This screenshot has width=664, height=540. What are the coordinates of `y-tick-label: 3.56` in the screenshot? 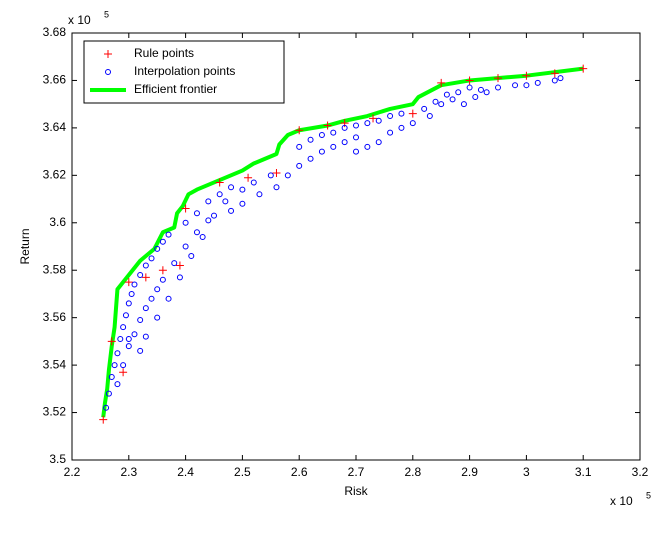 It's located at (55, 317).